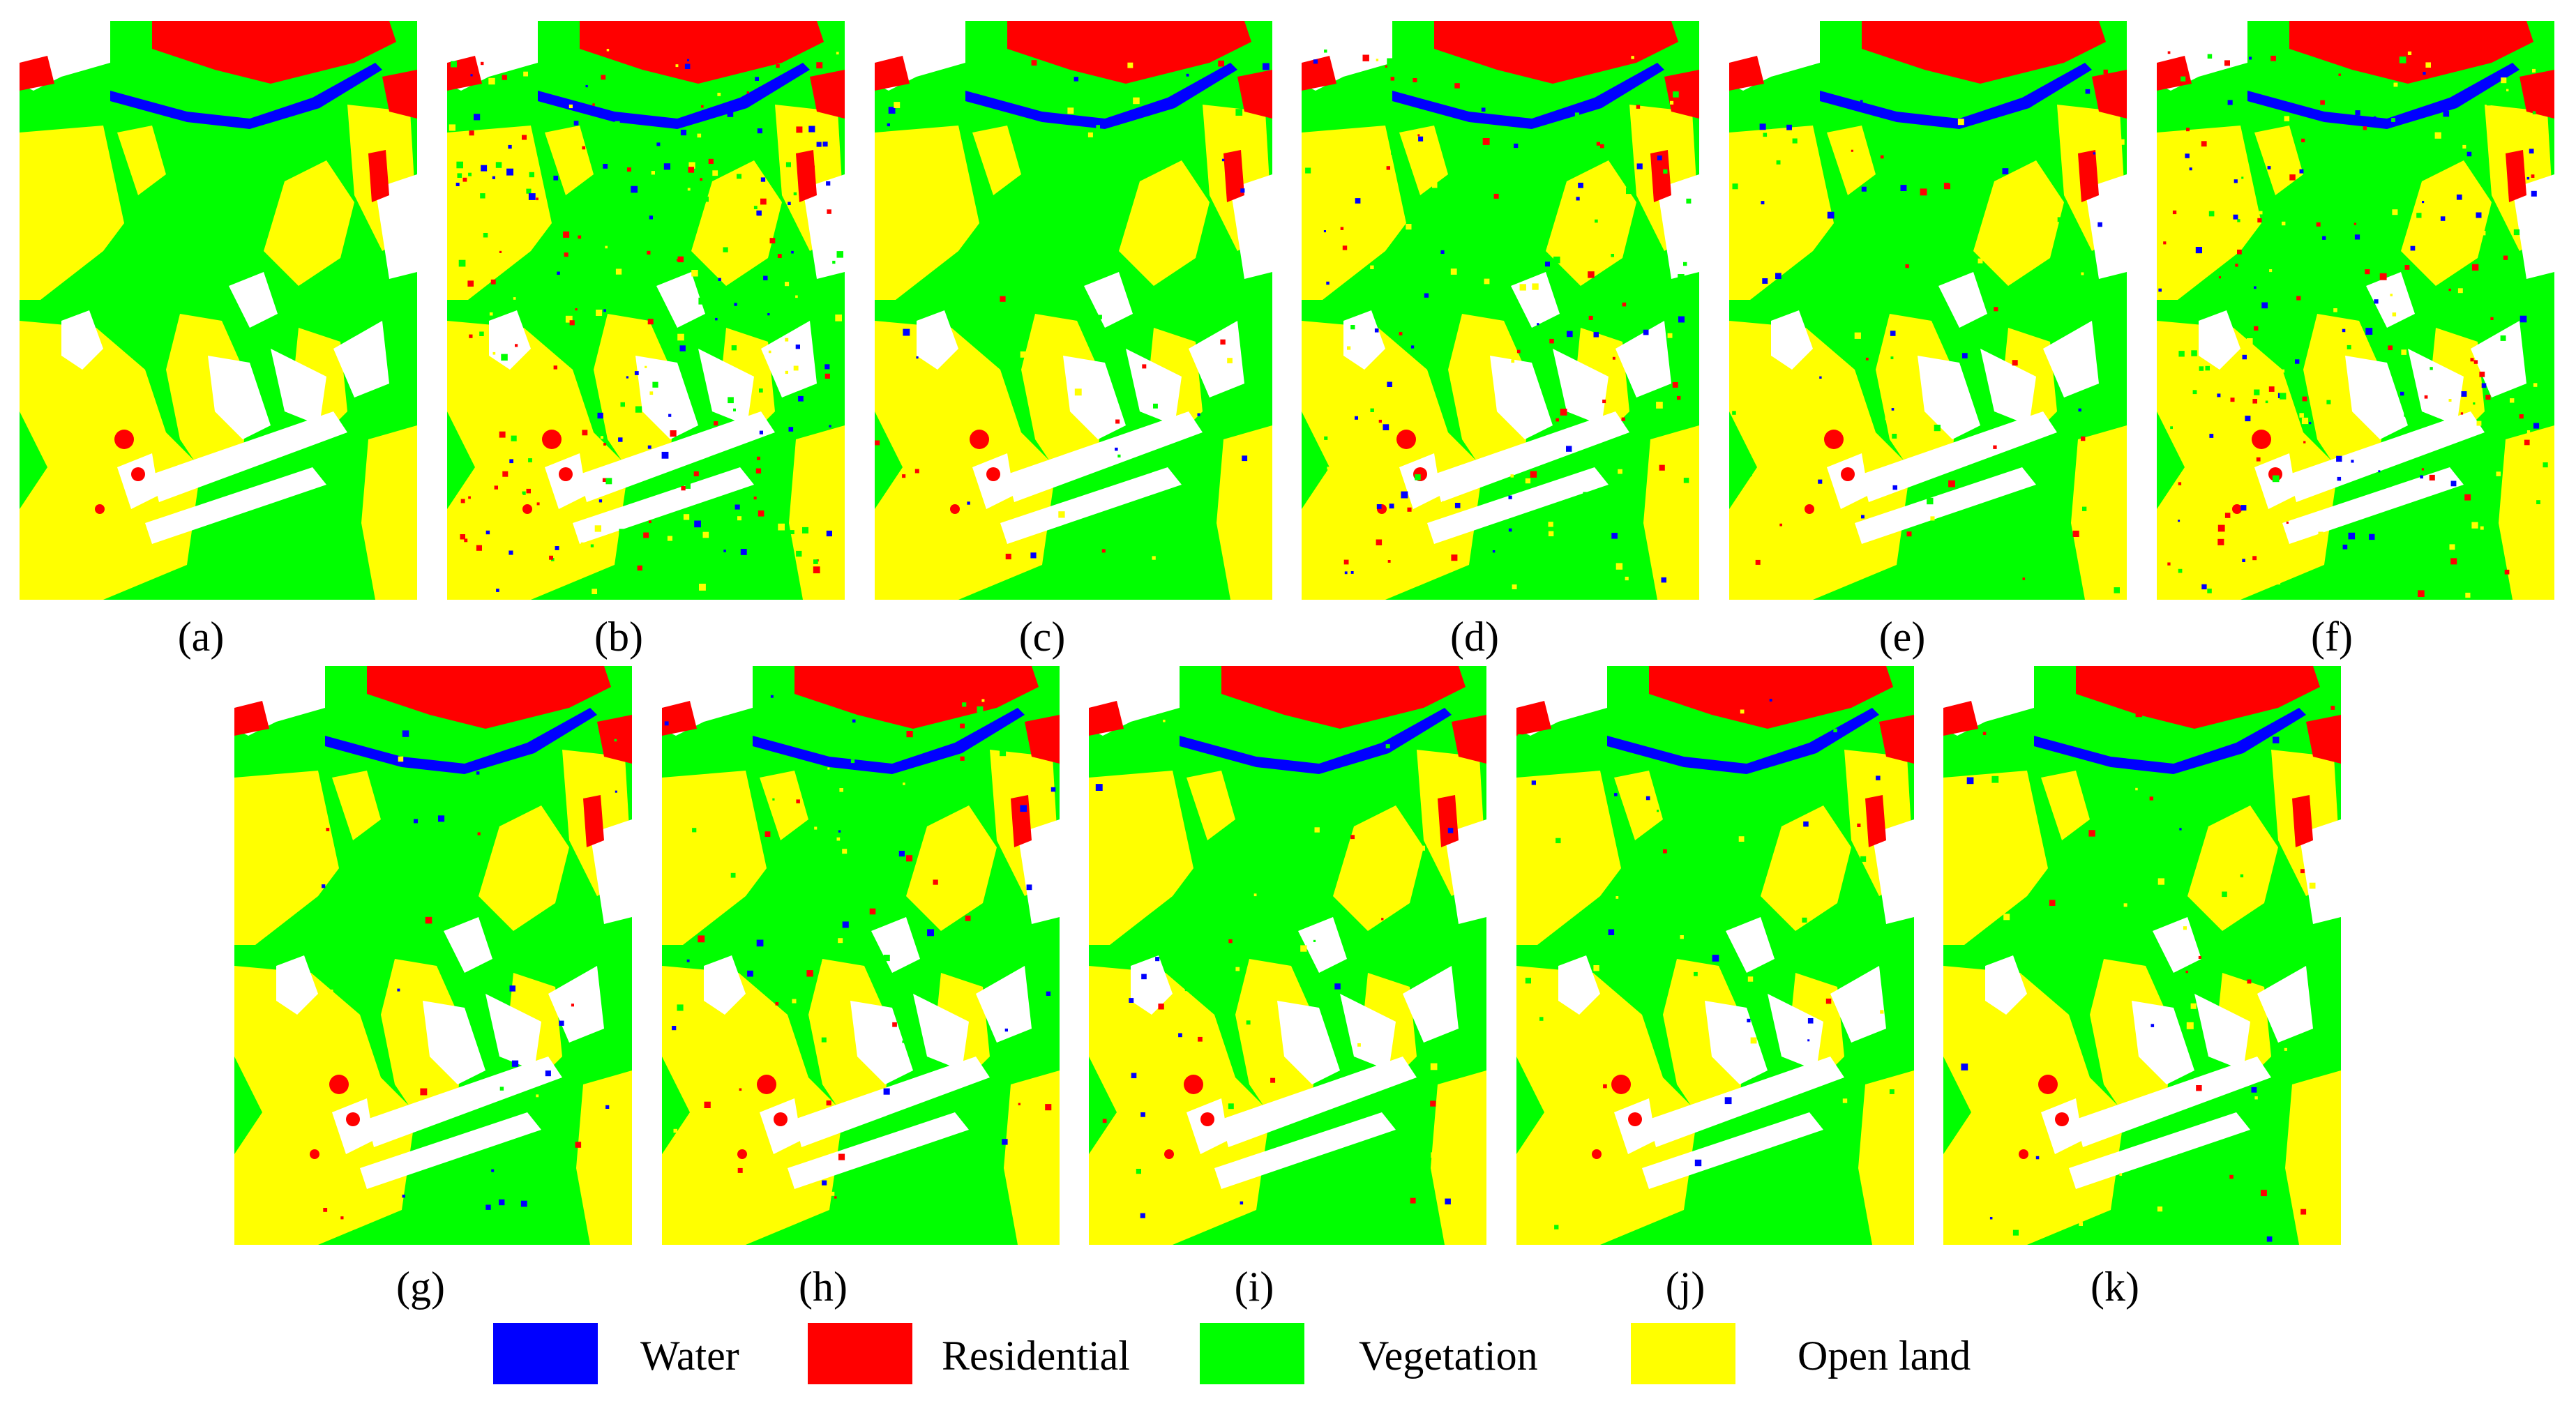  I want to click on legend-label-open-land: Open land, so click(1884, 1356).